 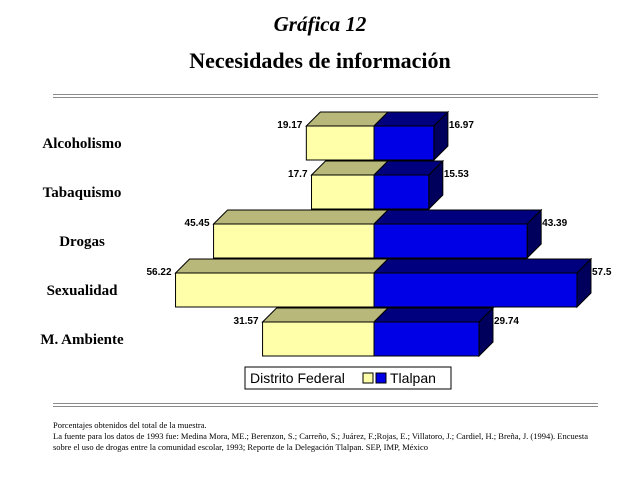 What do you see at coordinates (554, 223) in the screenshot?
I see `value-label-tlalpan: 43.39` at bounding box center [554, 223].